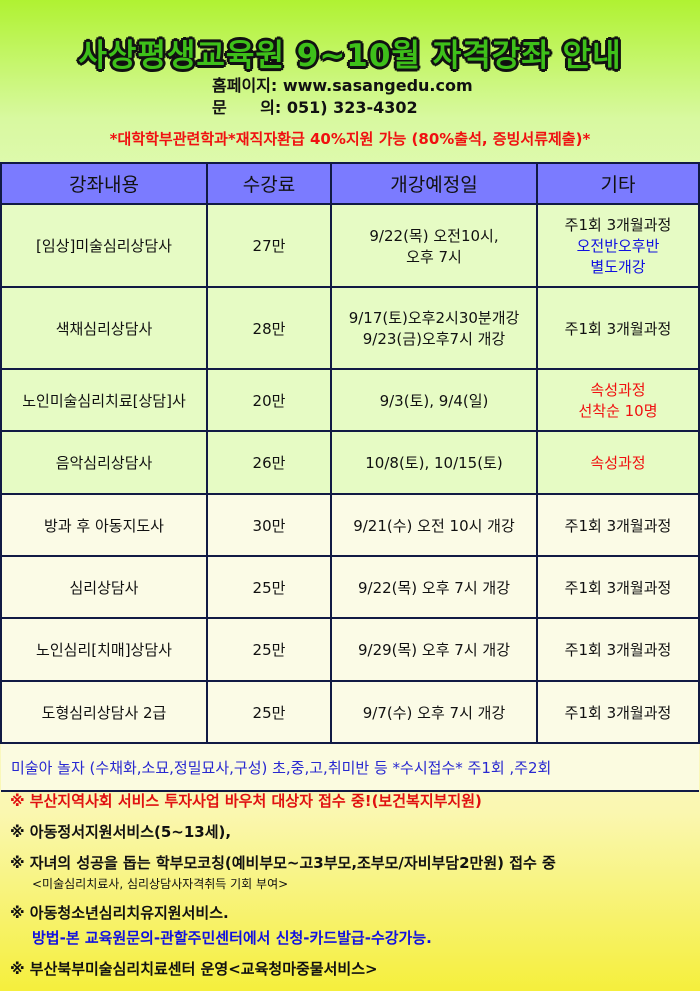 The height and width of the screenshot is (991, 700). I want to click on course-cell: 심리상담사, so click(104, 587).